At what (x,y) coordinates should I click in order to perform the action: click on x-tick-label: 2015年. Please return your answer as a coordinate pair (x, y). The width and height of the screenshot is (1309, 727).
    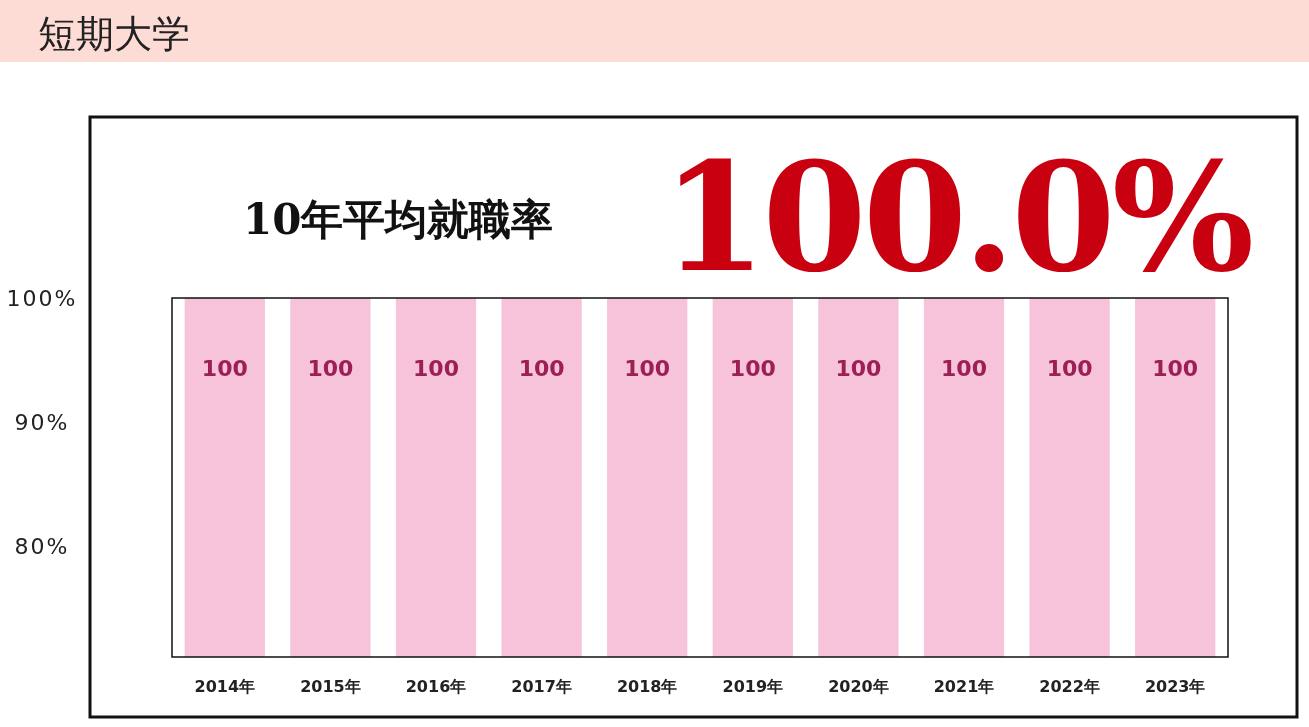
    Looking at the image, I should click on (330, 686).